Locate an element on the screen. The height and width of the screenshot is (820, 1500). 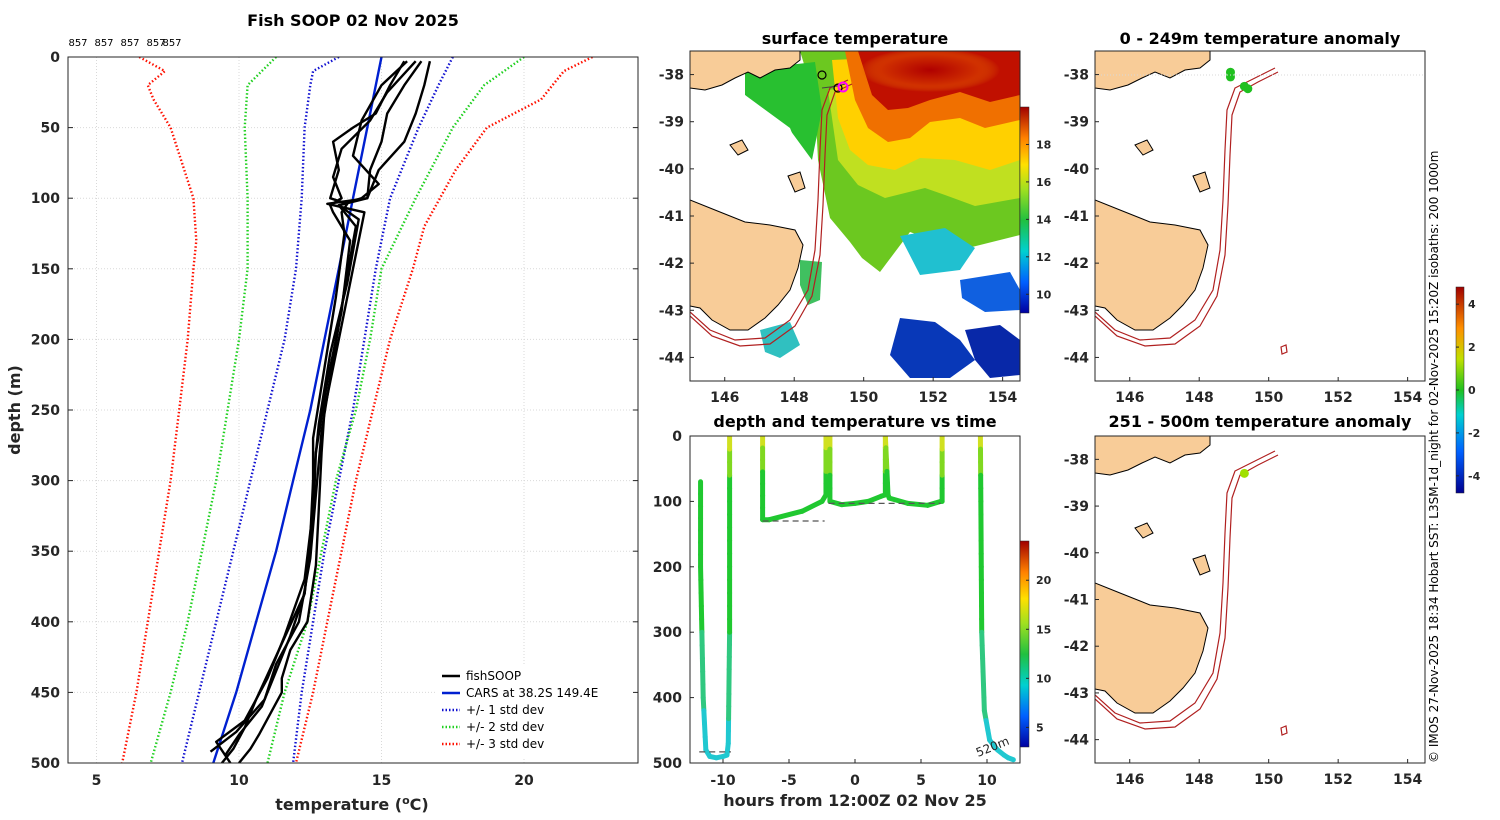
x-tick-label: 150 is located at coordinates (863, 398).